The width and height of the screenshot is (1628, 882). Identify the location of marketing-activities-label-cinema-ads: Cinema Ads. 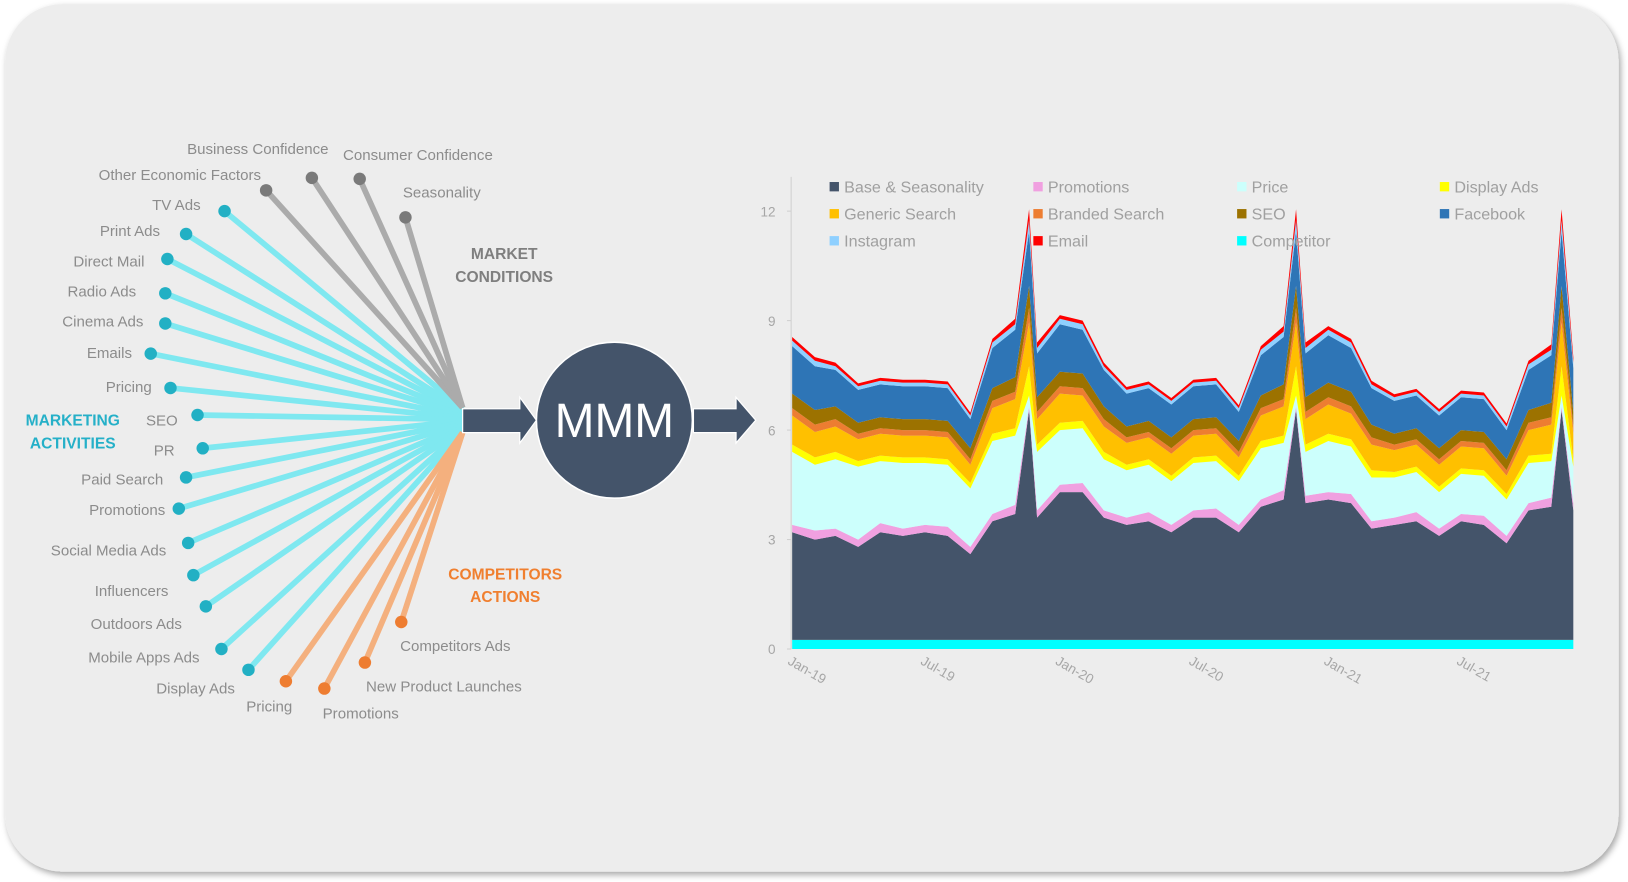
(102, 322).